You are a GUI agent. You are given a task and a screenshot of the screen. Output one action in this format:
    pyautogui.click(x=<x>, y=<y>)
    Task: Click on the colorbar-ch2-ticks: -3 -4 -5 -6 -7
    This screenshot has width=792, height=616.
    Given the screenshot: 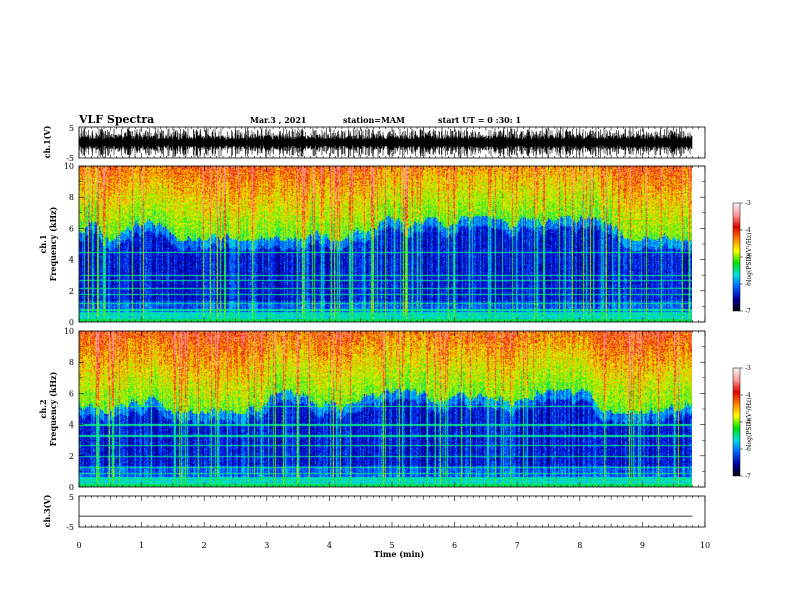 What is the action you would take?
    pyautogui.click(x=745, y=422)
    